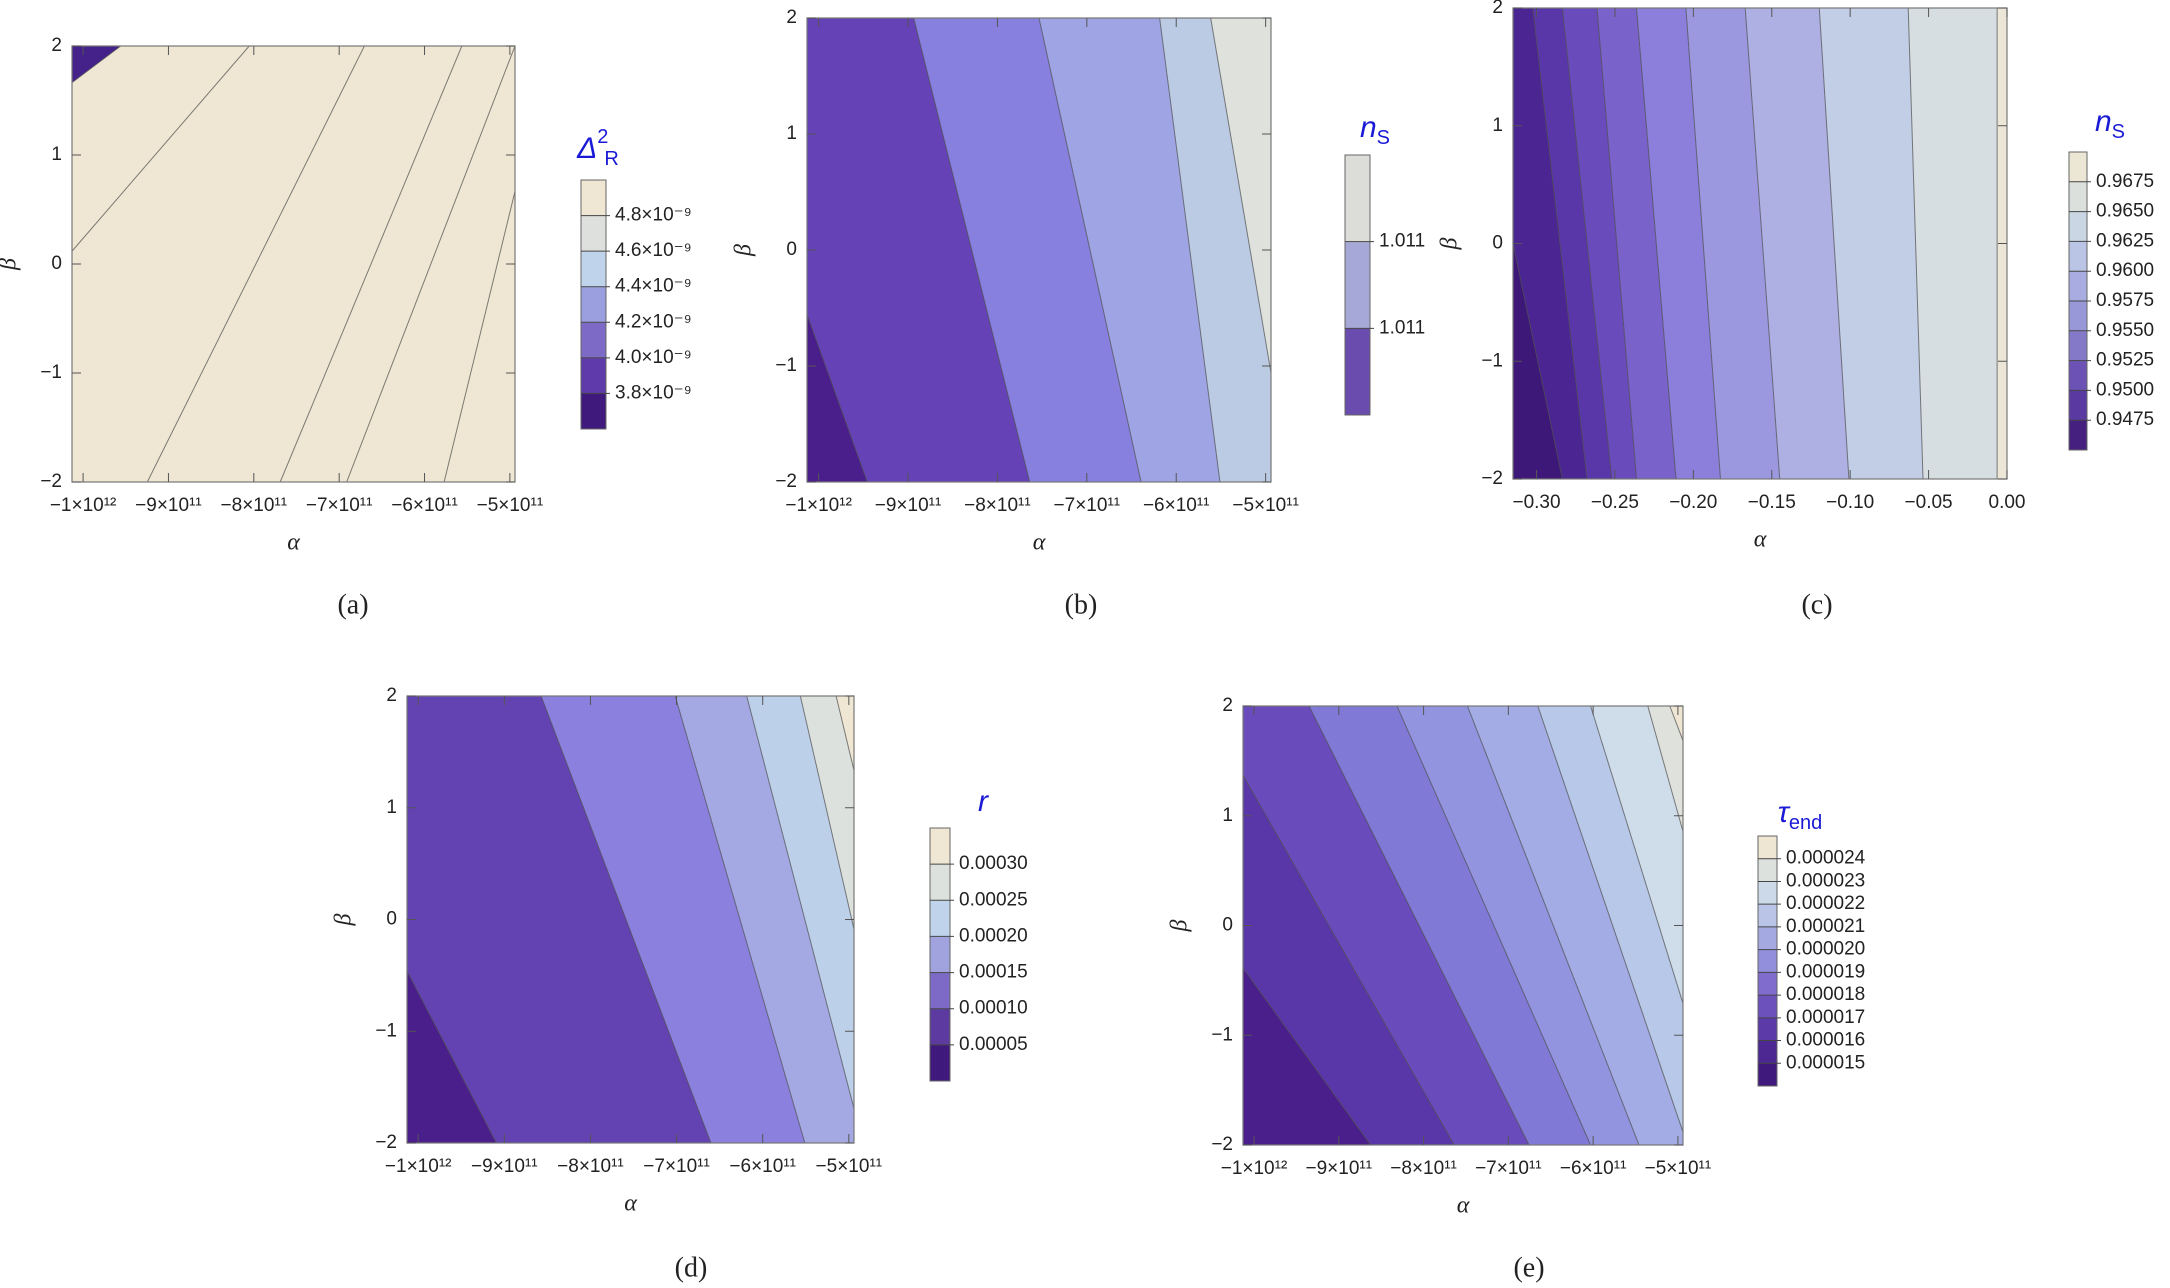  What do you see at coordinates (993, 1044) in the screenshot?
I see `legend-label: 0.00005` at bounding box center [993, 1044].